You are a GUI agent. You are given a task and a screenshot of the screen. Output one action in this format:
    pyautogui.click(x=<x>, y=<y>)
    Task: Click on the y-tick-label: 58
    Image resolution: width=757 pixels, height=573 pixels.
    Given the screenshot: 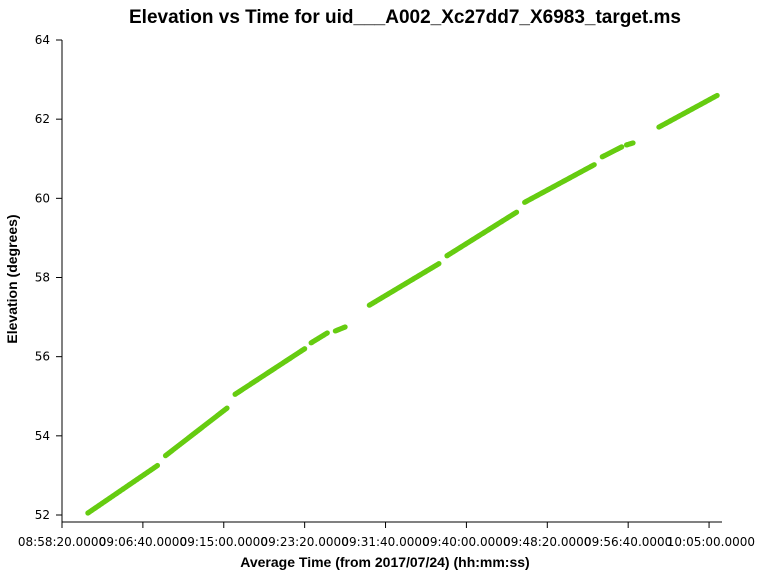 What is the action you would take?
    pyautogui.click(x=42, y=278)
    